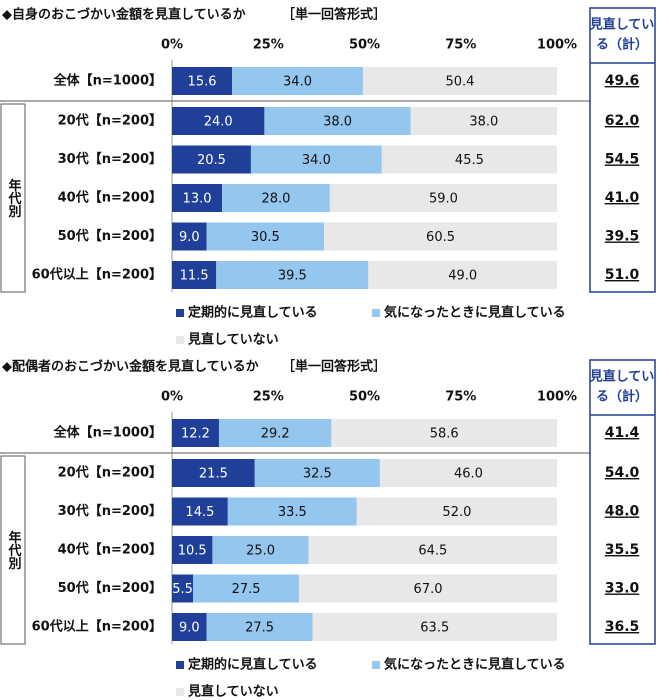 Image resolution: width=669 pixels, height=700 pixels. I want to click on total-value: 41.4, so click(622, 433).